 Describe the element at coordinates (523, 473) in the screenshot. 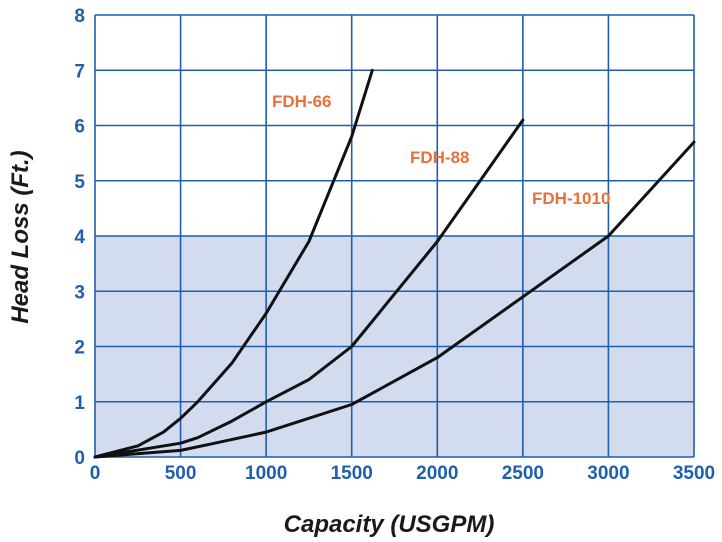

I see `x-tick-label-2500: 2500` at that location.